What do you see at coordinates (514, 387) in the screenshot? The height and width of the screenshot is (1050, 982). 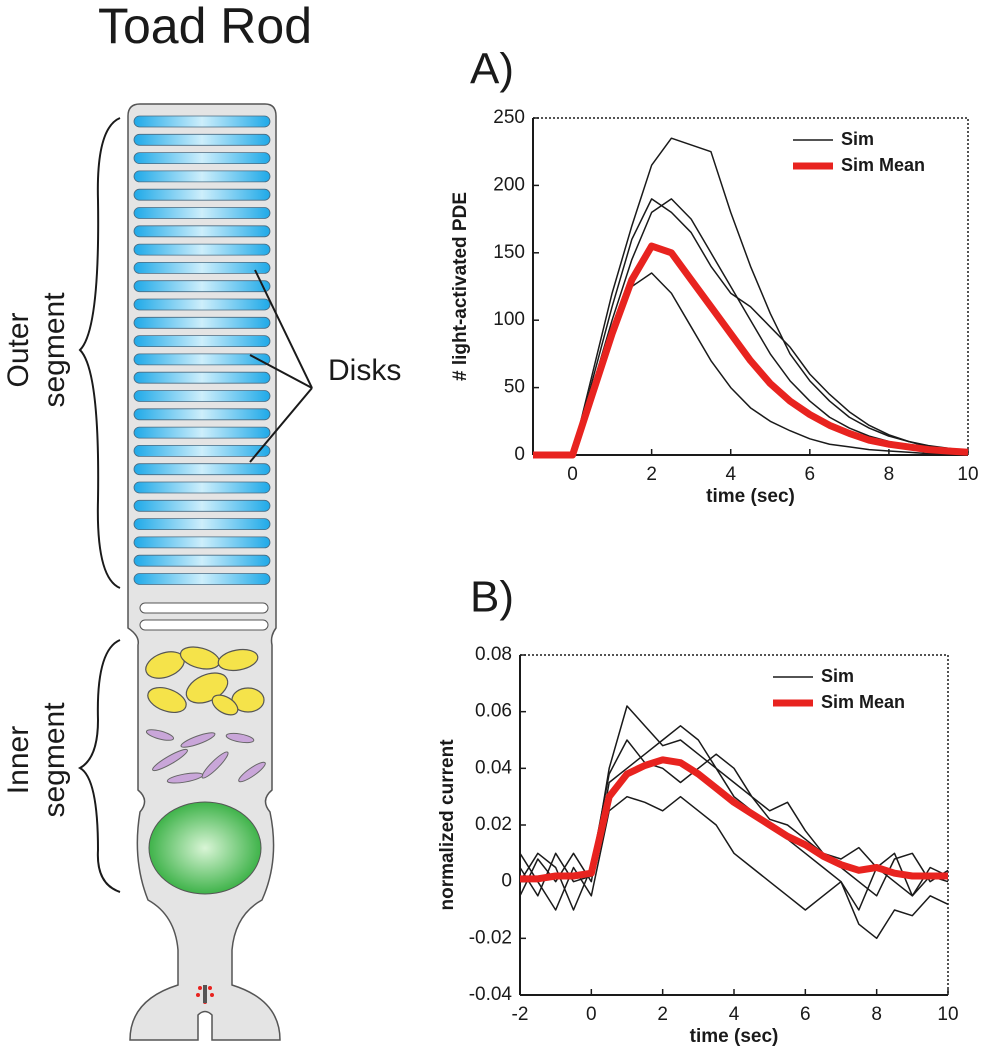 I see `y-tick-label: 50` at bounding box center [514, 387].